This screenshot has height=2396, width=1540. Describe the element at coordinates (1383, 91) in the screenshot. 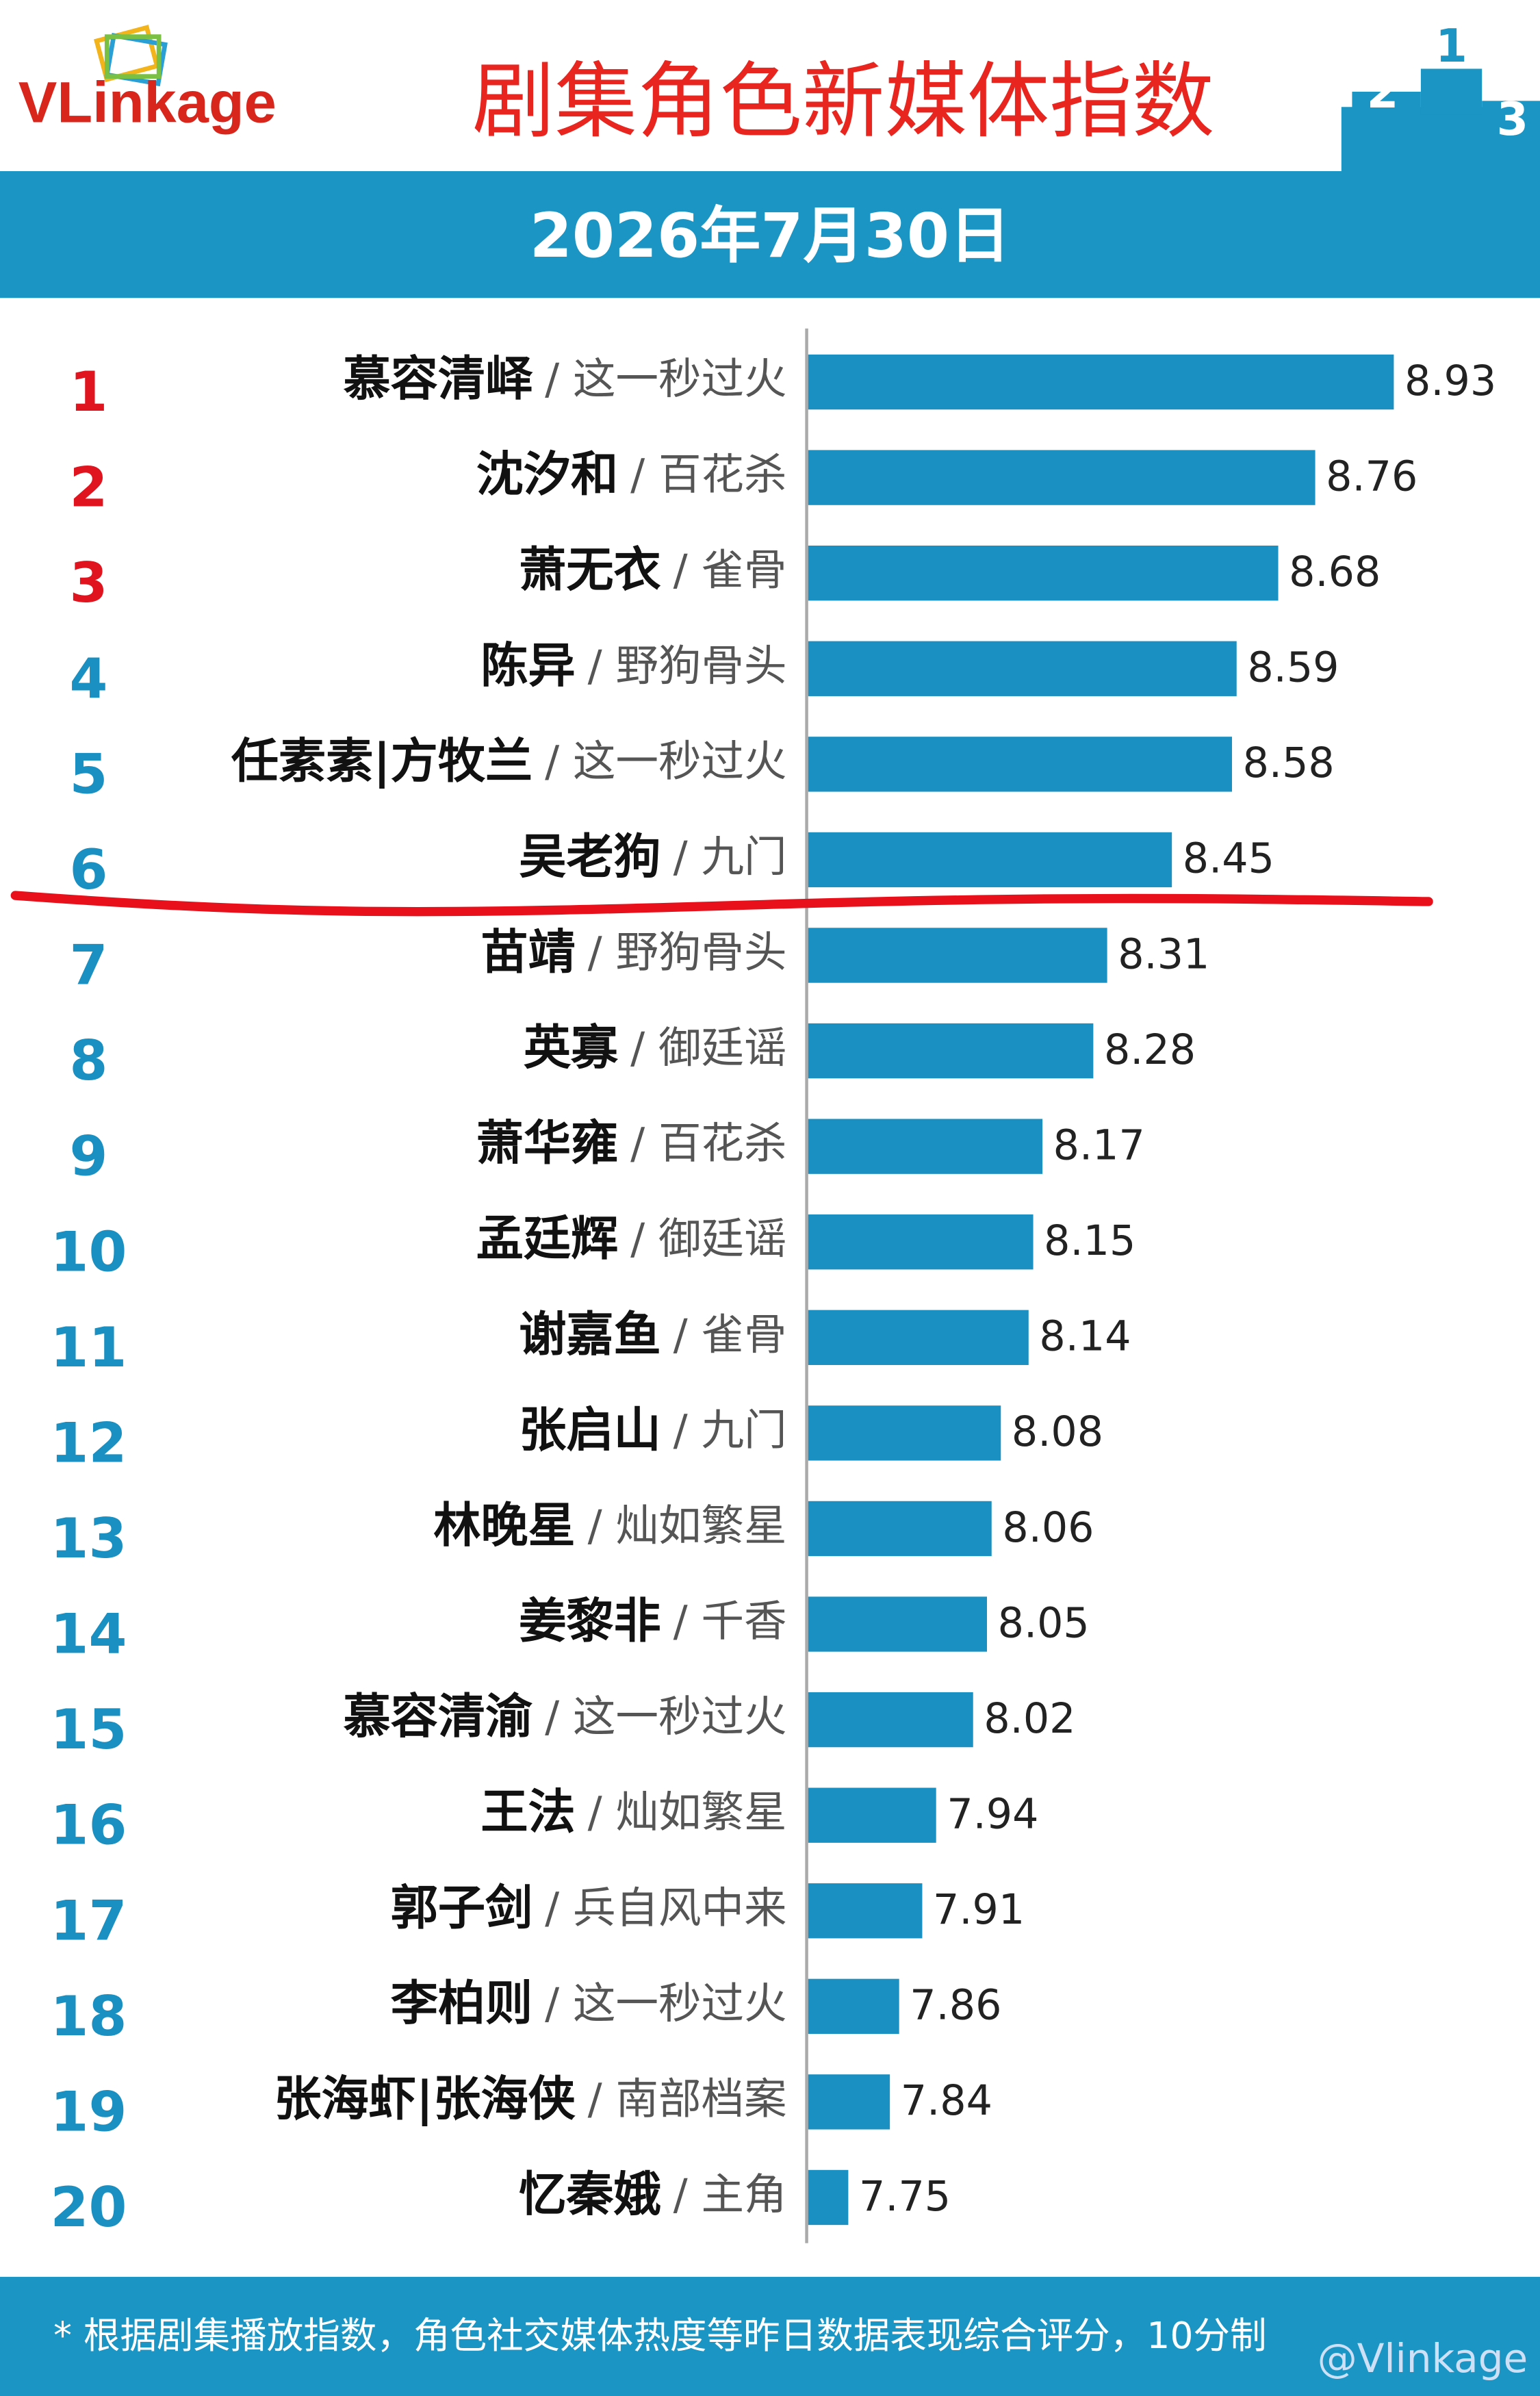

I see `svg-text: 2` at that location.